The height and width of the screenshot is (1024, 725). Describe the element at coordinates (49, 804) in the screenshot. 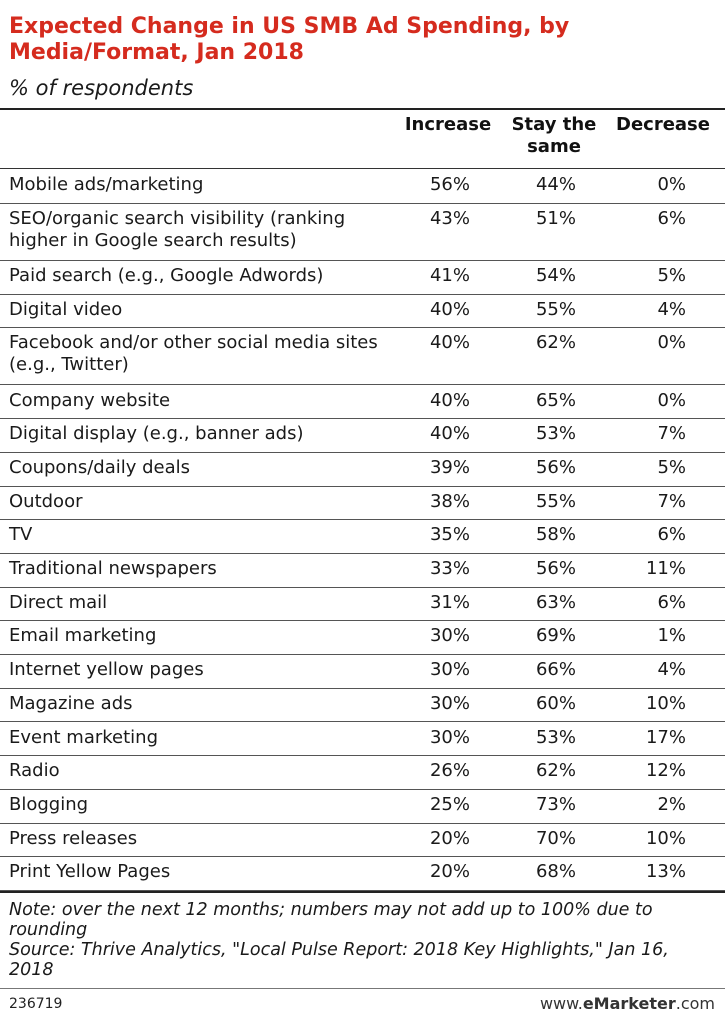

I see `row-label: Blogging` at that location.